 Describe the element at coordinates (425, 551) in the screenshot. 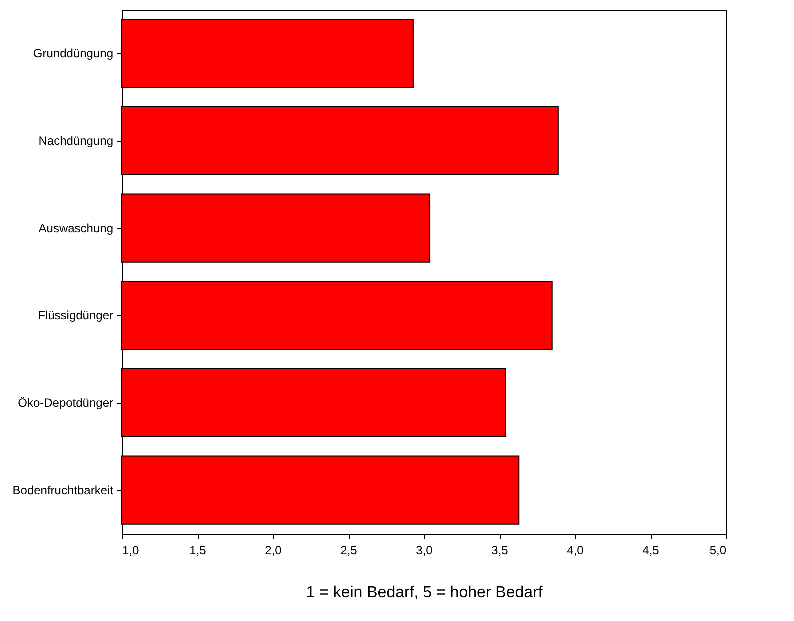

I see `x-tick-label: 3,0` at that location.